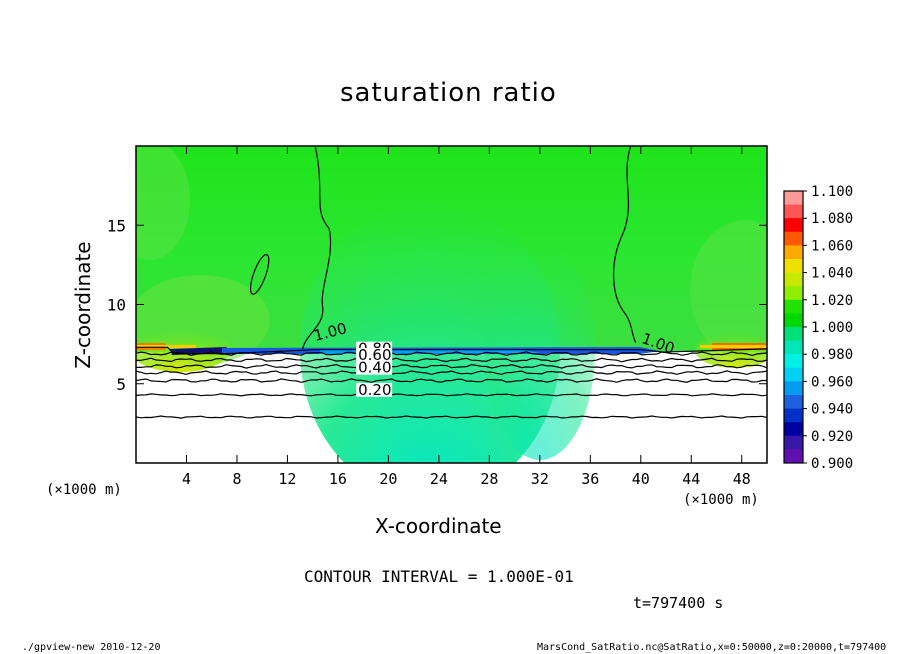 Image resolution: width=904 pixels, height=654 pixels. What do you see at coordinates (186, 479) in the screenshot?
I see `x-tick-label: 4` at bounding box center [186, 479].